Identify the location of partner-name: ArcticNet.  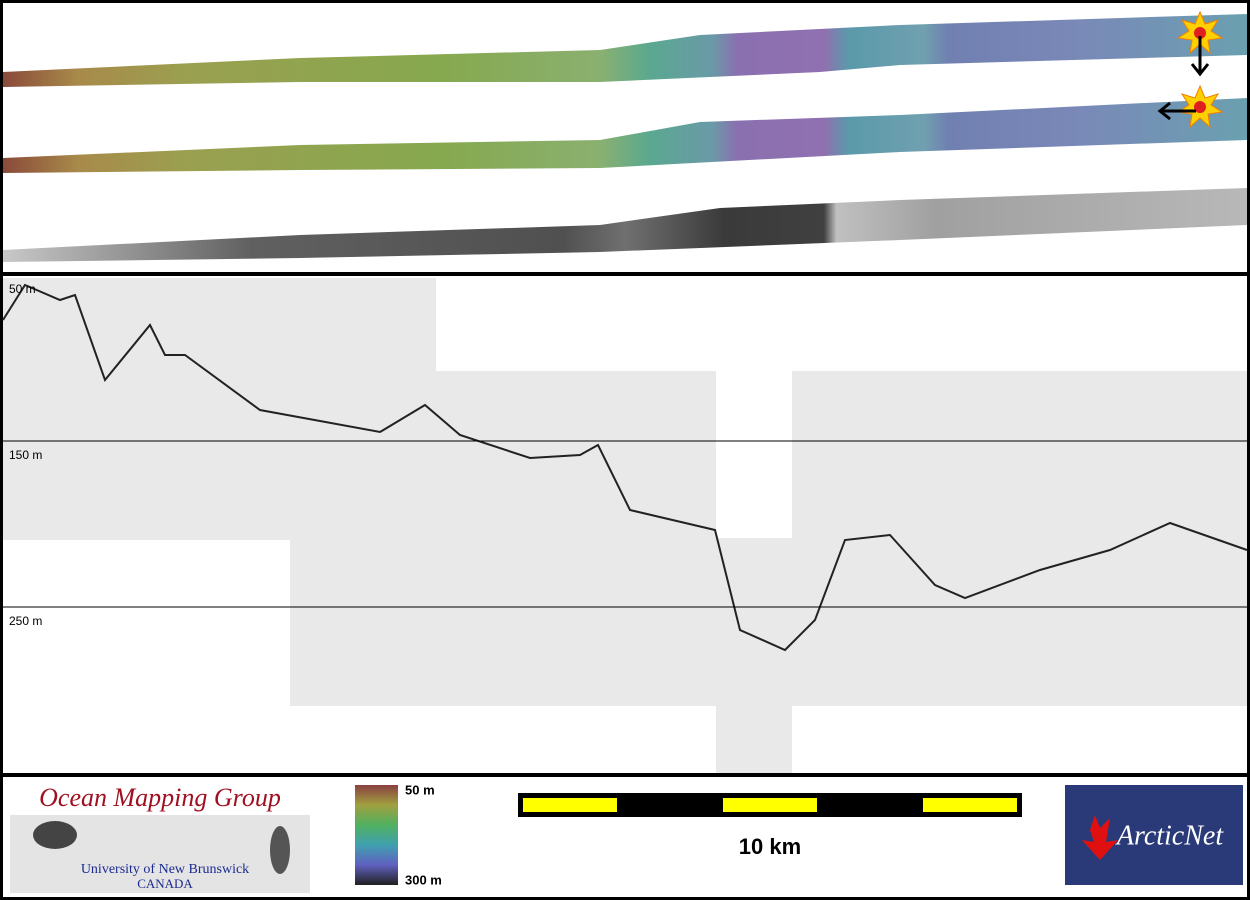
(1169, 835).